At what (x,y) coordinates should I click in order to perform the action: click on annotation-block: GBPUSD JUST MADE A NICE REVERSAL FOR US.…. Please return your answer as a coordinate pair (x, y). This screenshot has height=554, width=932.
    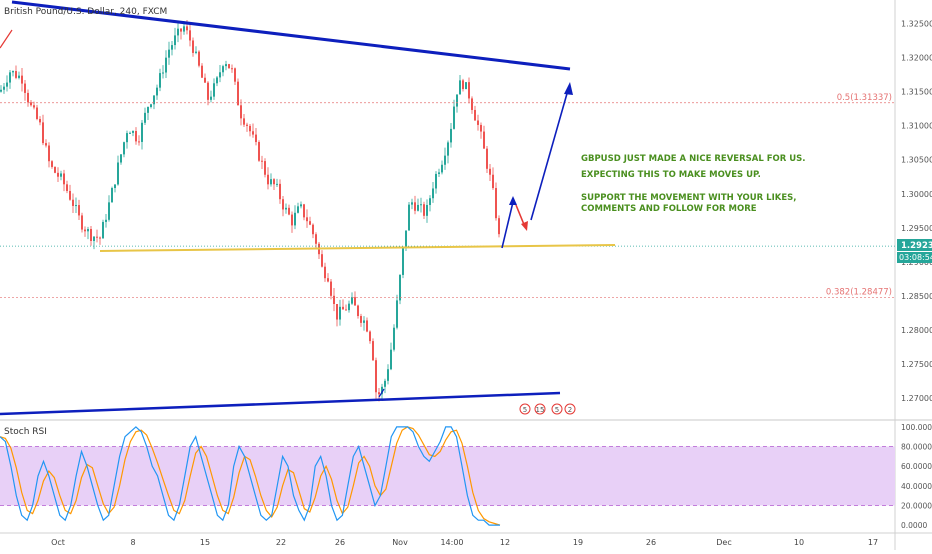
    Looking at the image, I should click on (693, 184).